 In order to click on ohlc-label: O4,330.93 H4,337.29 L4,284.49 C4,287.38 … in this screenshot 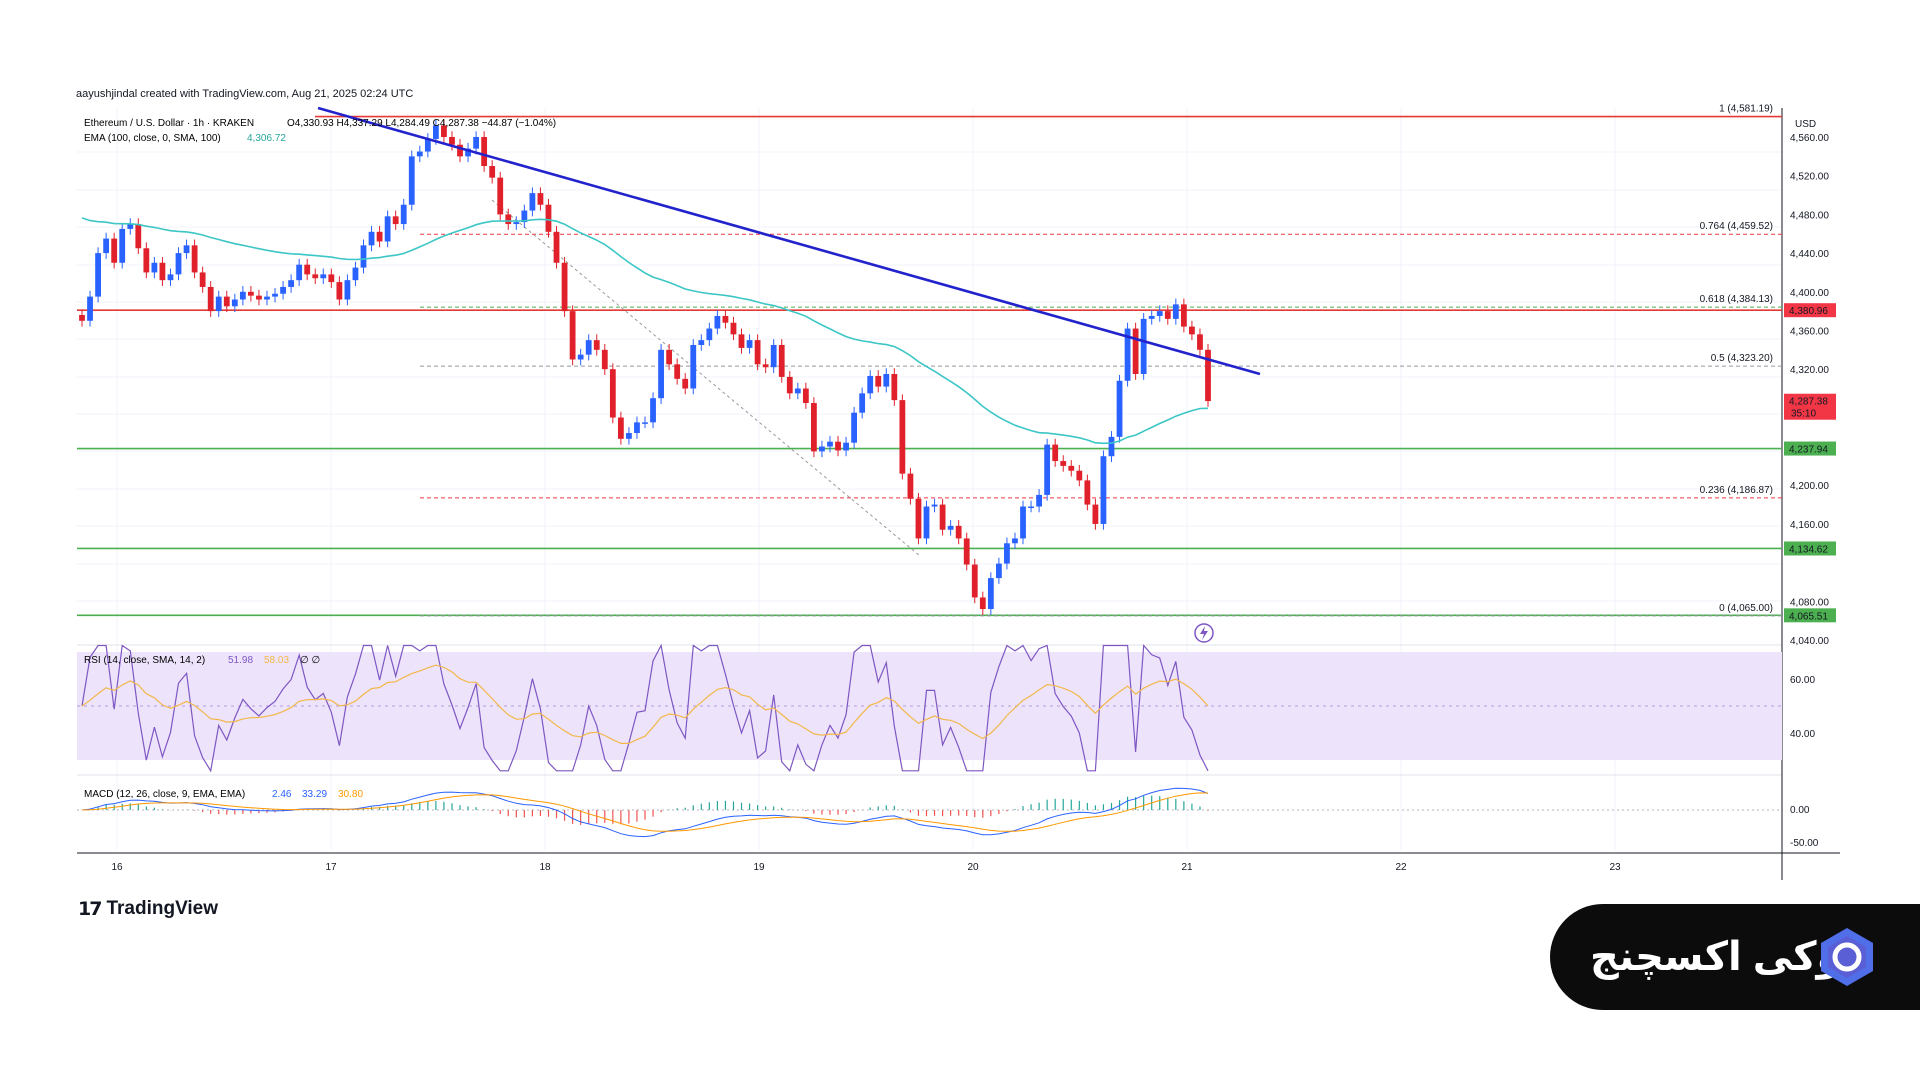, I will do `click(421, 123)`.